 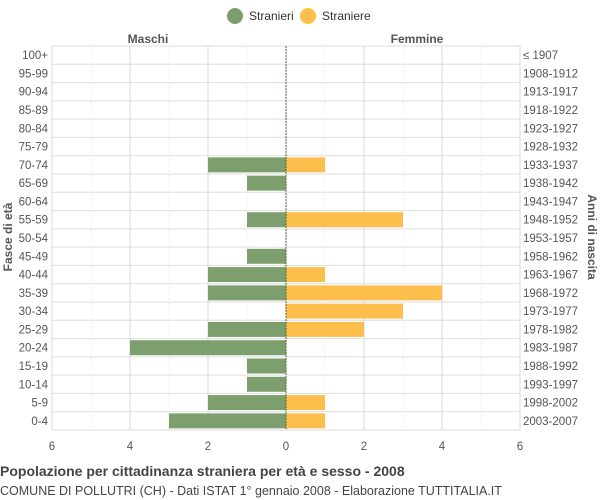 I want to click on age-tick-label: 95-99, so click(x=33, y=74).